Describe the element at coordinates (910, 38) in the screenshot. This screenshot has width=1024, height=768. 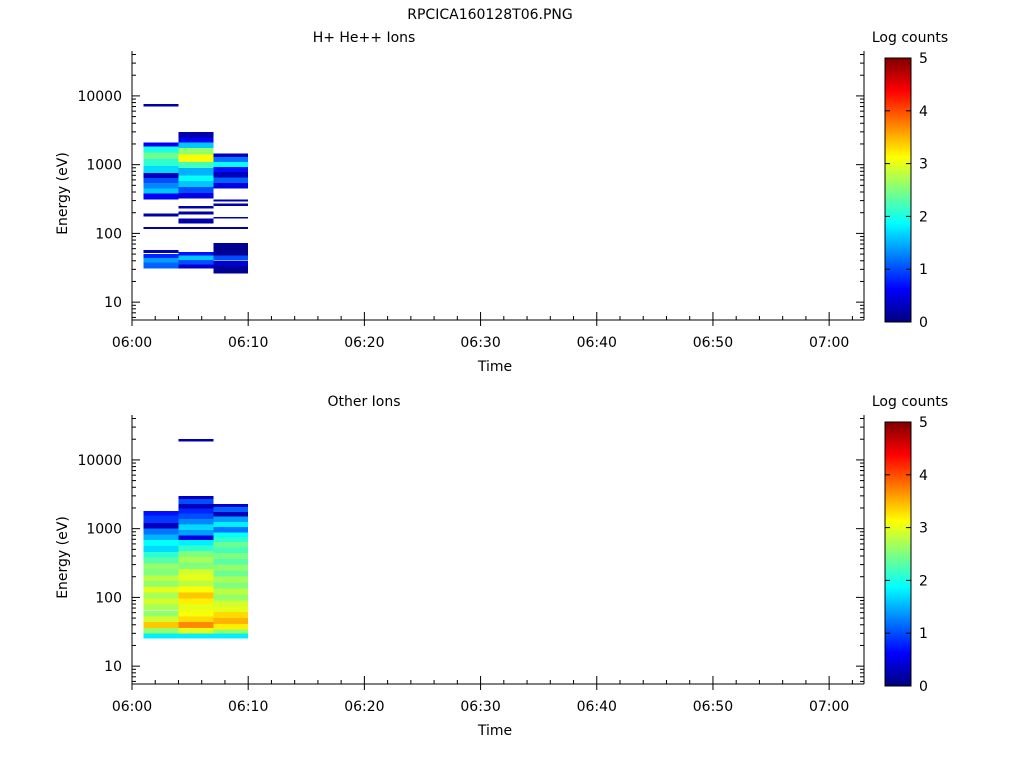
I see `colorbar-label: Log counts` at that location.